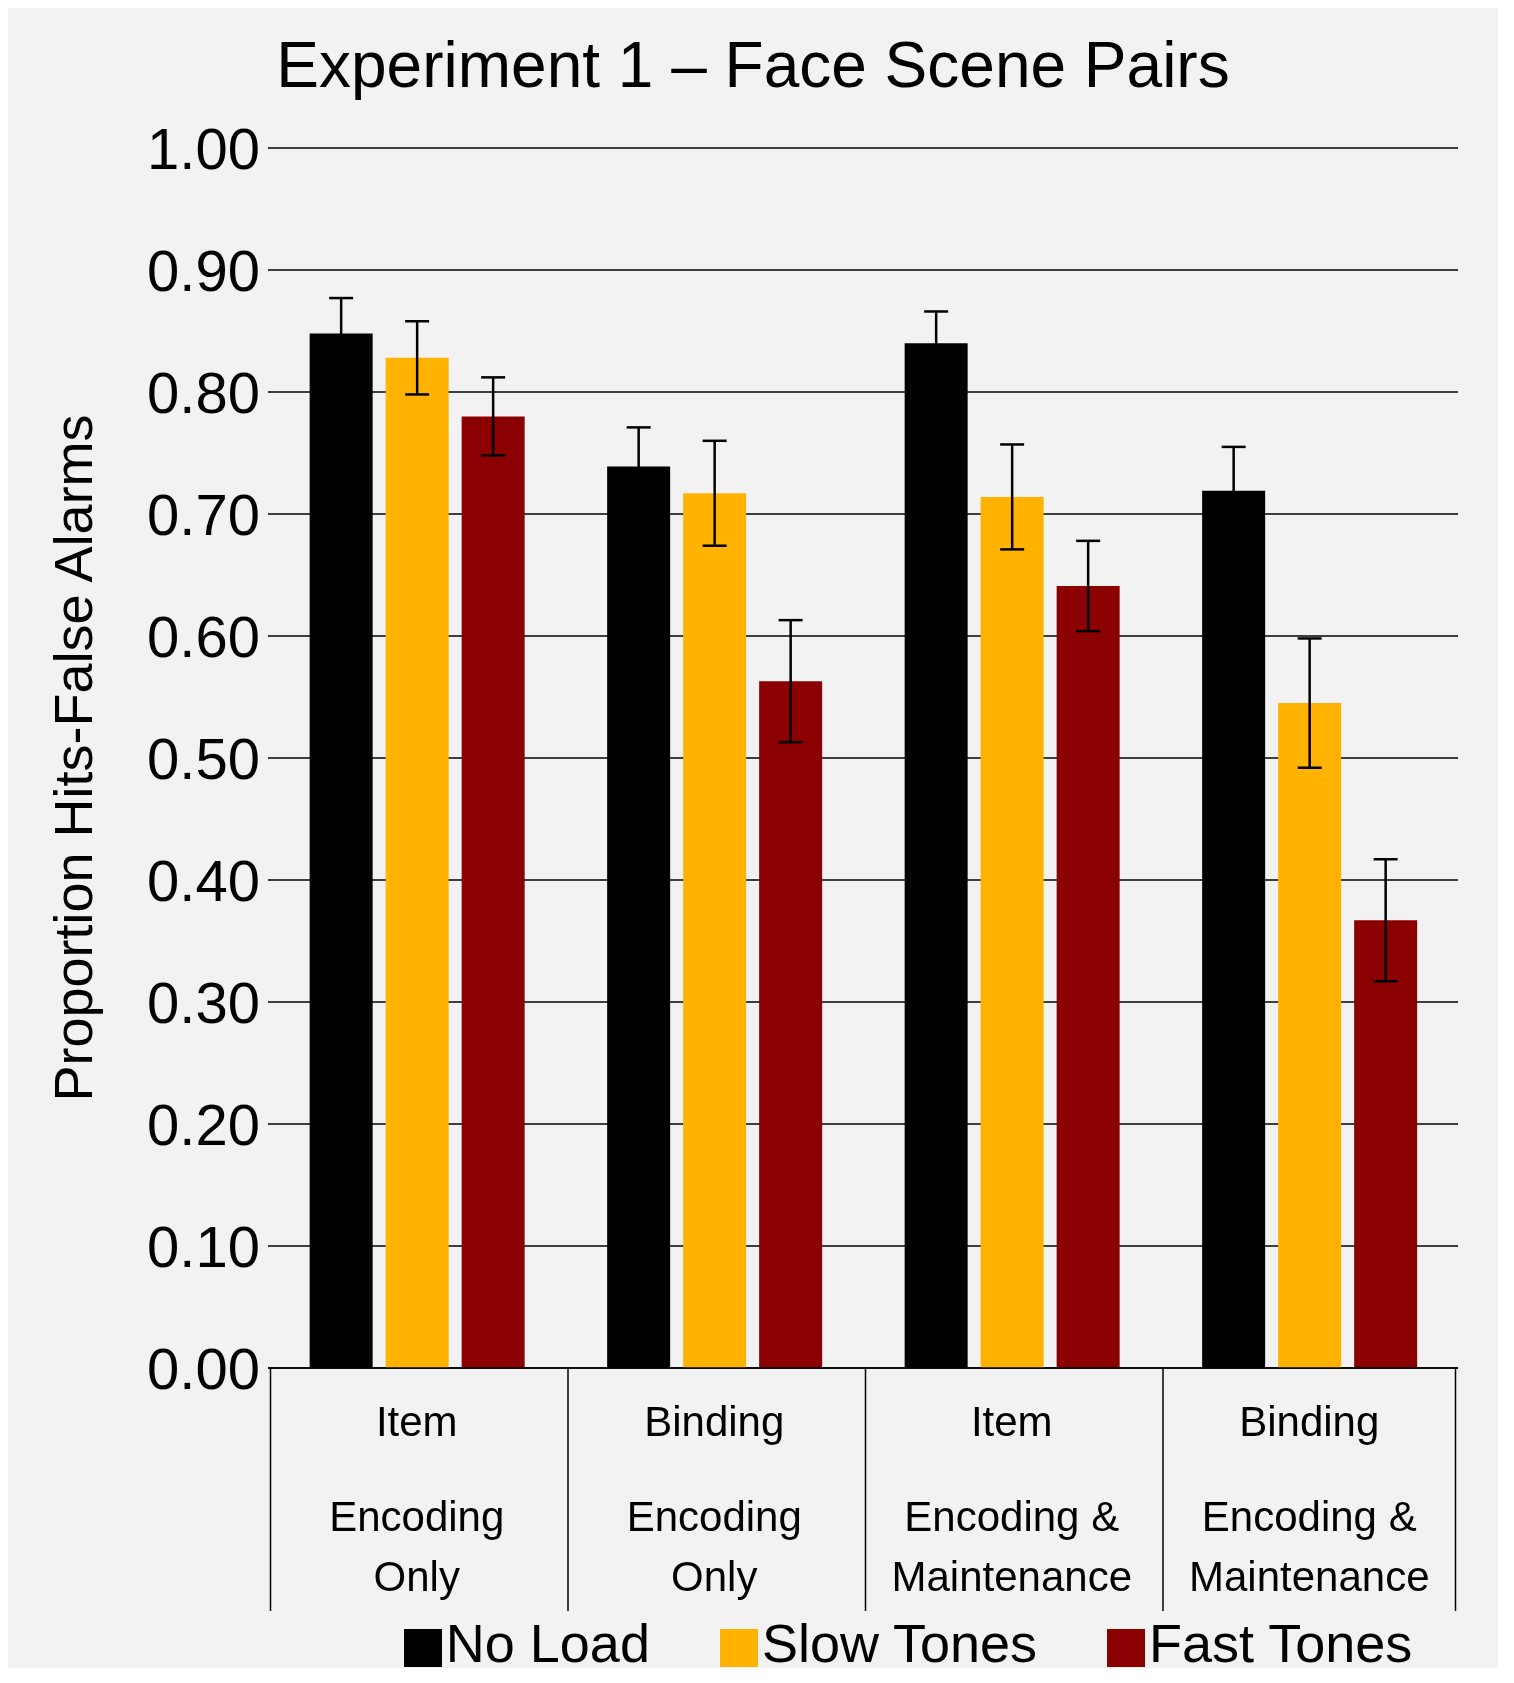 This screenshot has width=1514, height=1683. Describe the element at coordinates (714, 1499) in the screenshot. I see `x-tick-label: Binding Encoding Only` at that location.